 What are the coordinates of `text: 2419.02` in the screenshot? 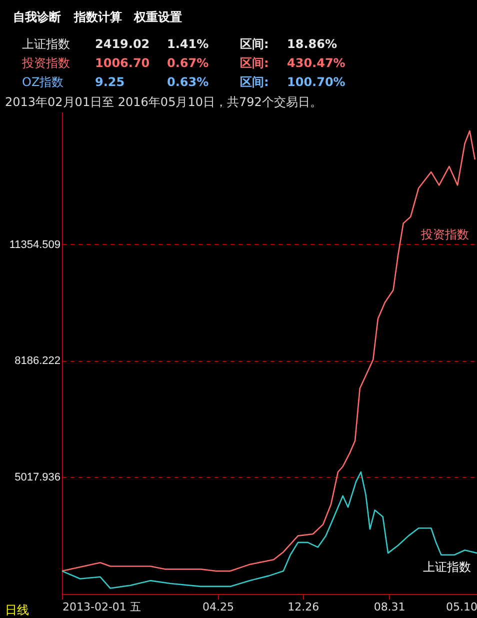 It's located at (122, 44).